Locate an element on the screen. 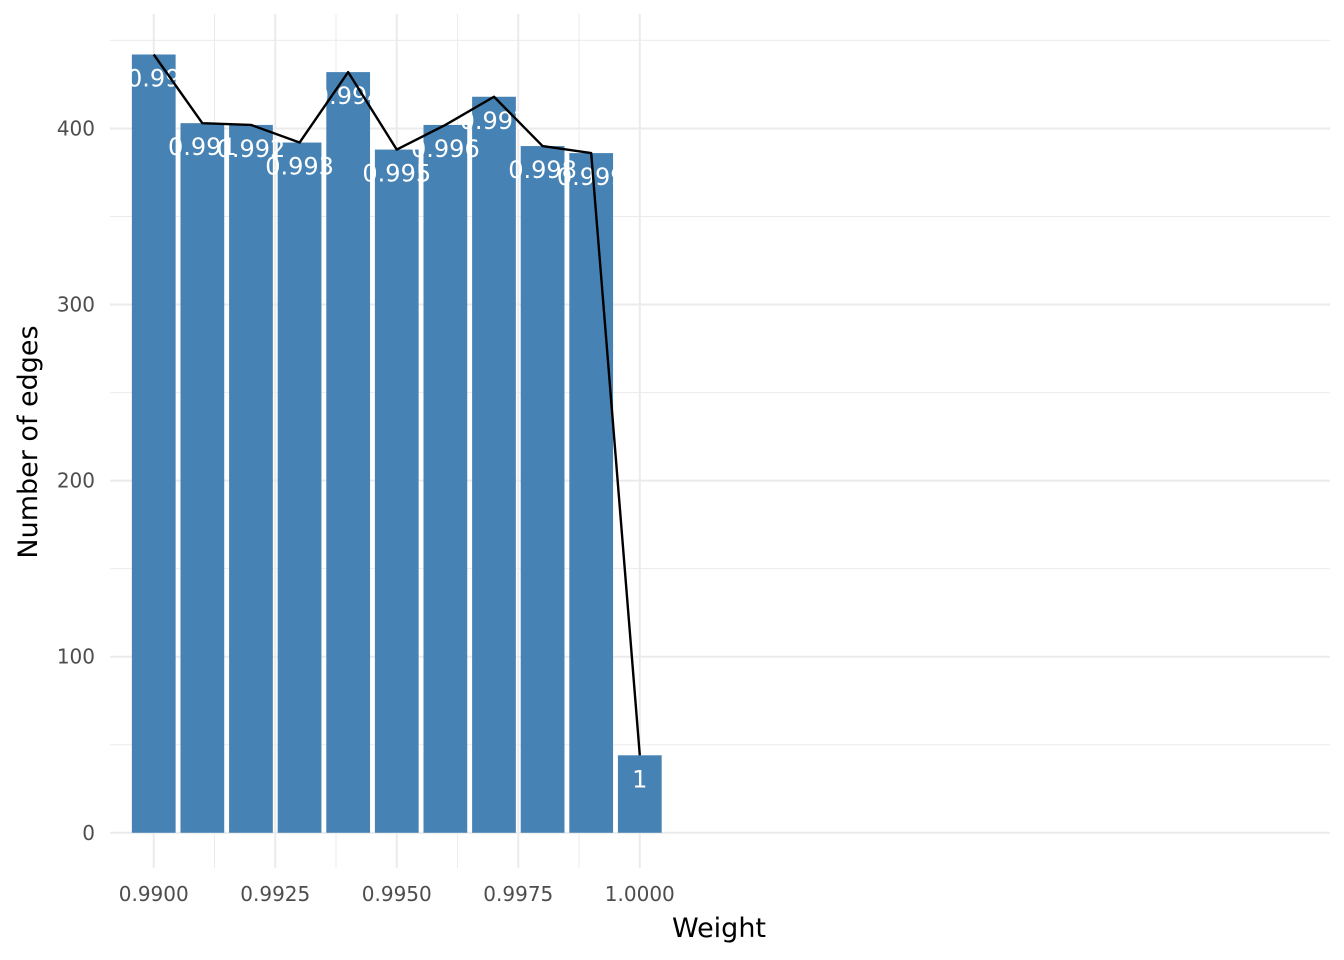 Image resolution: width=1344 pixels, height=960 pixels. y-tick-labels: 0 100 200 300 400 is located at coordinates (76, 480).